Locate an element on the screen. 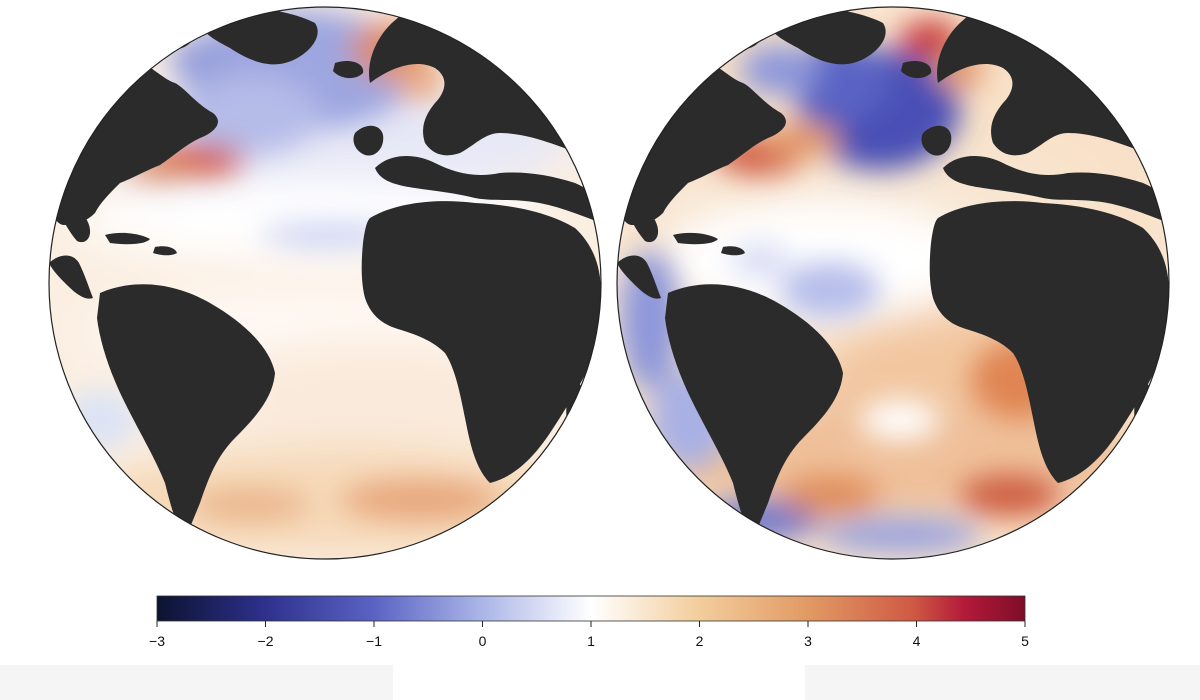  colorbar-gradient is located at coordinates (591, 608).